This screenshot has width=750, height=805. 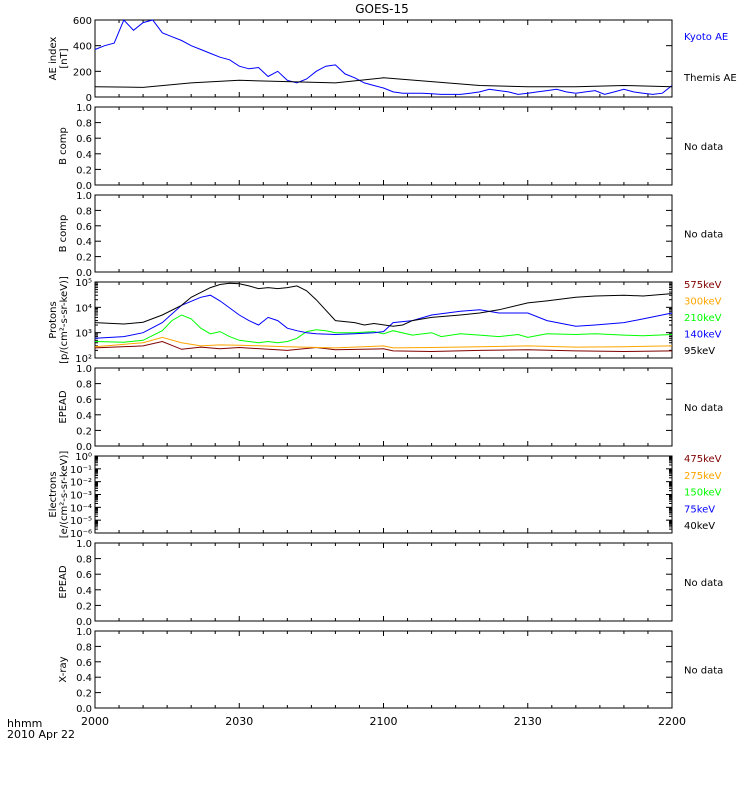 I want to click on y-tick-label: 10⁻², so click(x=81, y=483).